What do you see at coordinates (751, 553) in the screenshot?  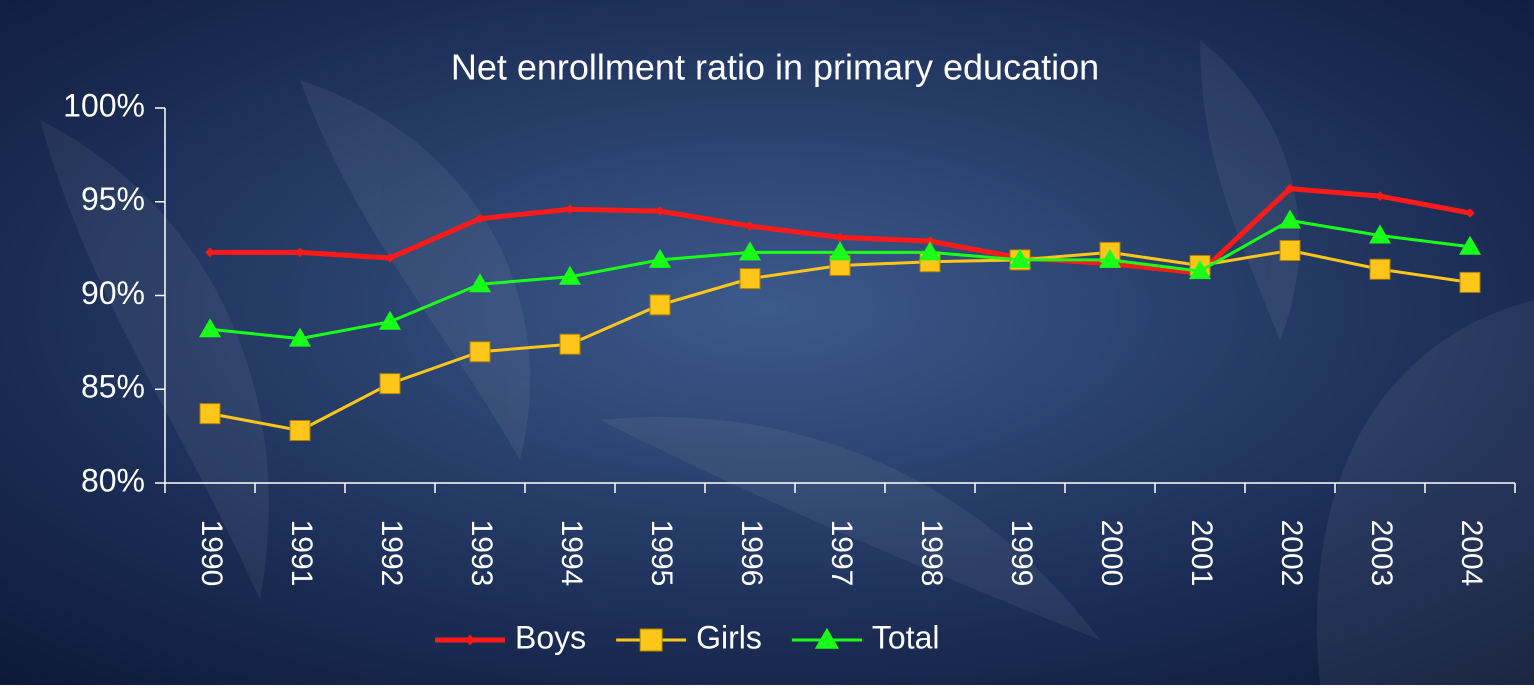 I see `x-tick-label: 1996` at bounding box center [751, 553].